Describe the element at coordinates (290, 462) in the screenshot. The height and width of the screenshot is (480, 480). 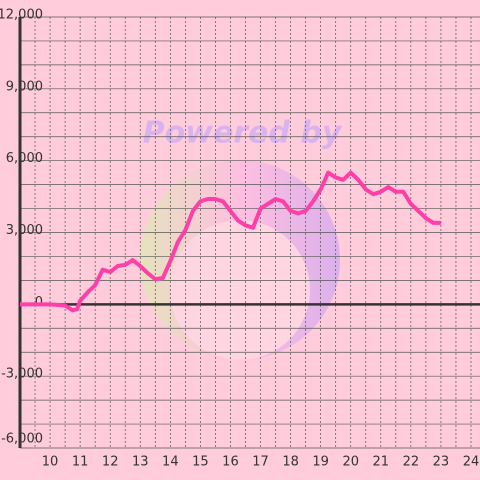
I see `x-tick-label: 18` at that location.